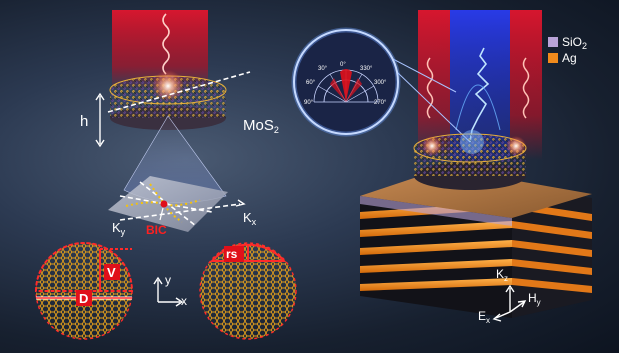  What do you see at coordinates (166, 44) in the screenshot?
I see `left-photon-wave` at bounding box center [166, 44].